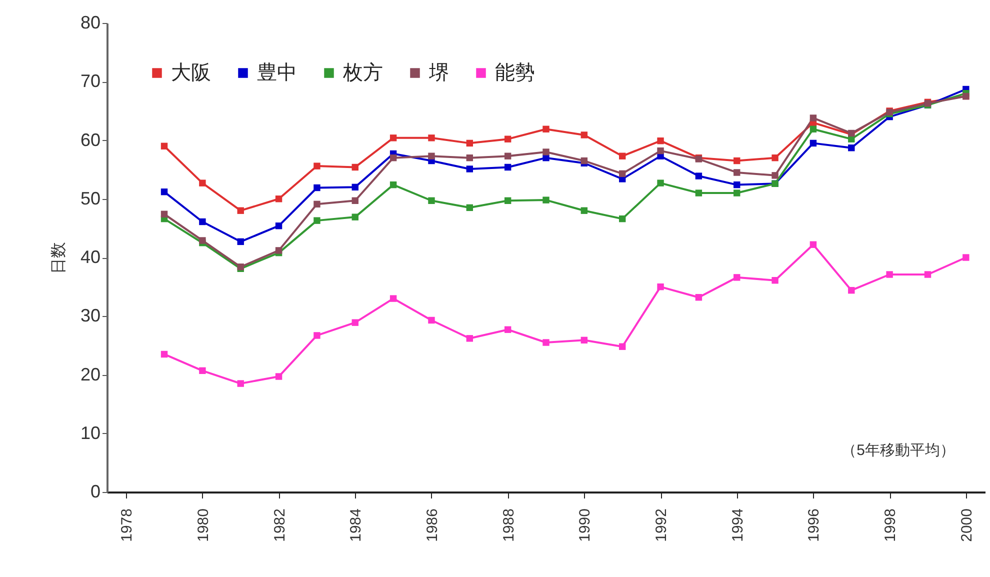  Describe the element at coordinates (432, 525) in the screenshot. I see `x-tick-label: 1986` at that location.